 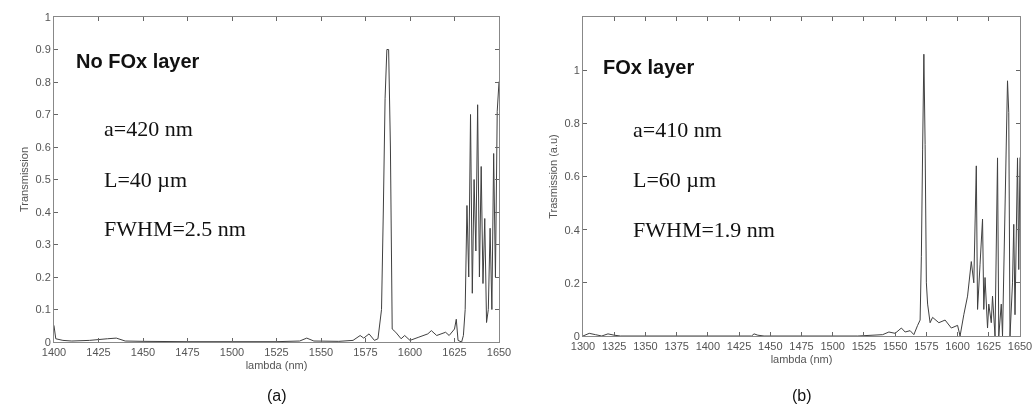 What do you see at coordinates (24, 179) in the screenshot?
I see `y-axis-title: Transmission` at bounding box center [24, 179].